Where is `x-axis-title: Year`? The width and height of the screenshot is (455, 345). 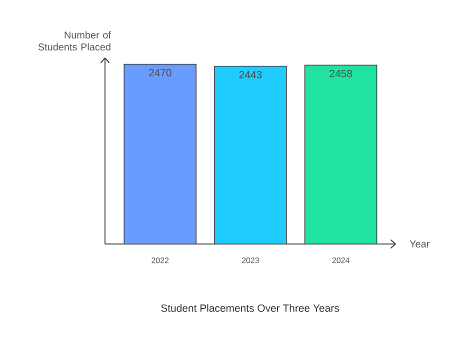 x-axis-title: Year is located at coordinates (420, 244).